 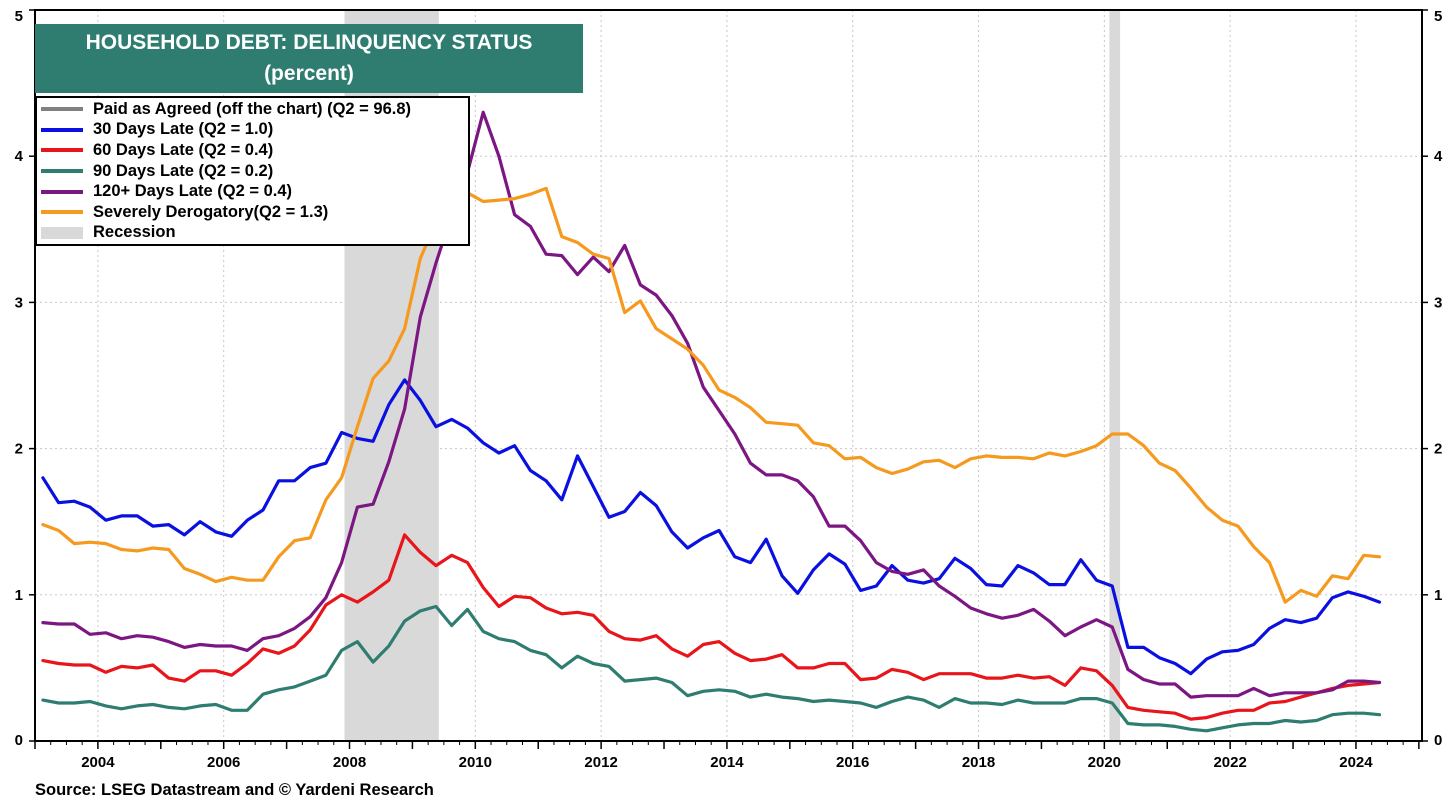 I want to click on legend-item-60-days-late: 60 Days Late (Q2 = 0.4), so click(x=252, y=150).